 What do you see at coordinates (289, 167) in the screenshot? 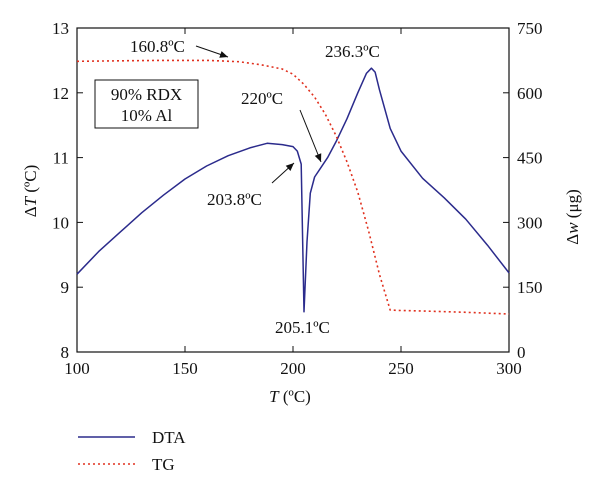
I see `arrow-203-8-head` at bounding box center [289, 167].